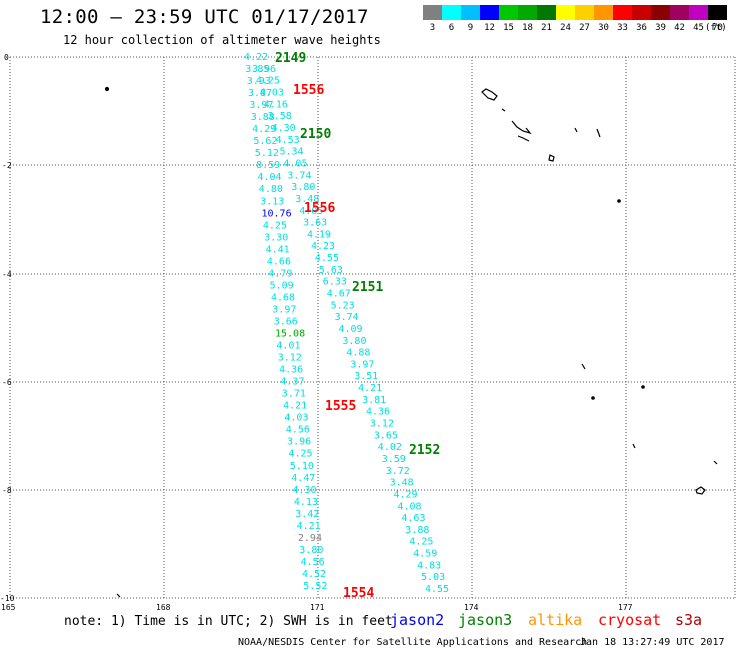  Describe the element at coordinates (310, 538) in the screenshot. I see `wave-height-value: 2.94` at that location.